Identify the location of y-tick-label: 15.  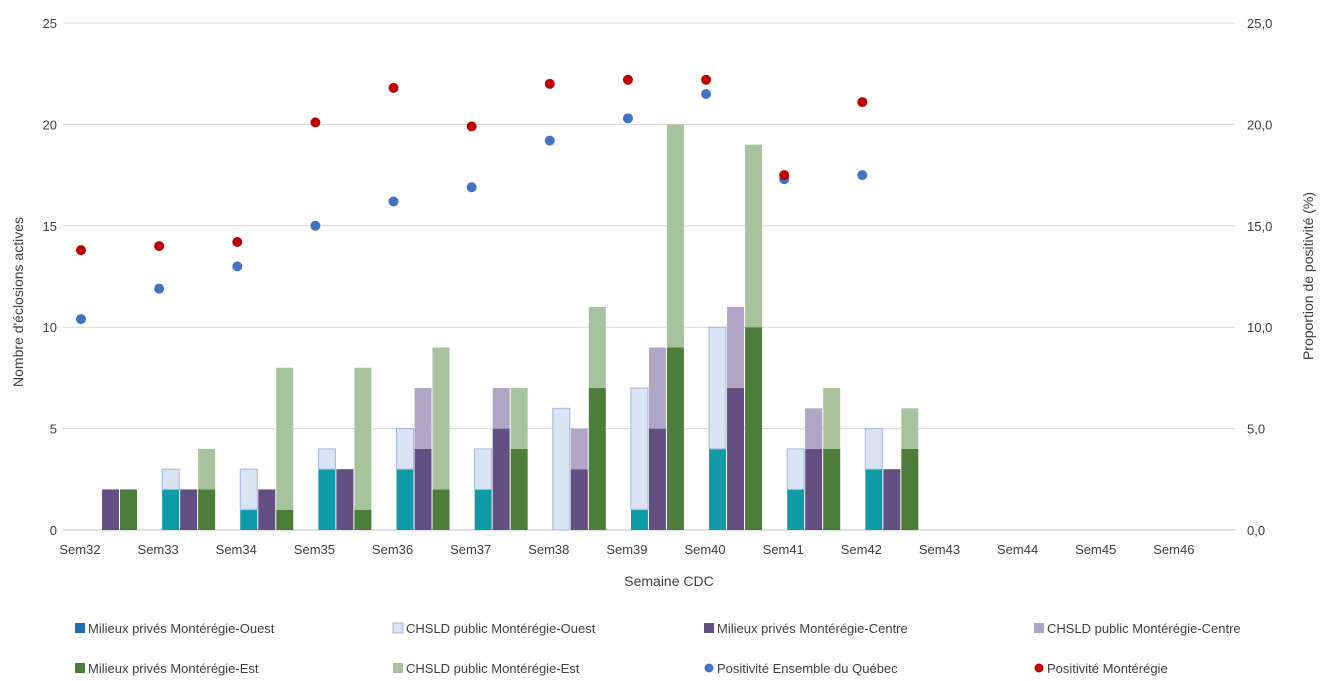
(50, 226).